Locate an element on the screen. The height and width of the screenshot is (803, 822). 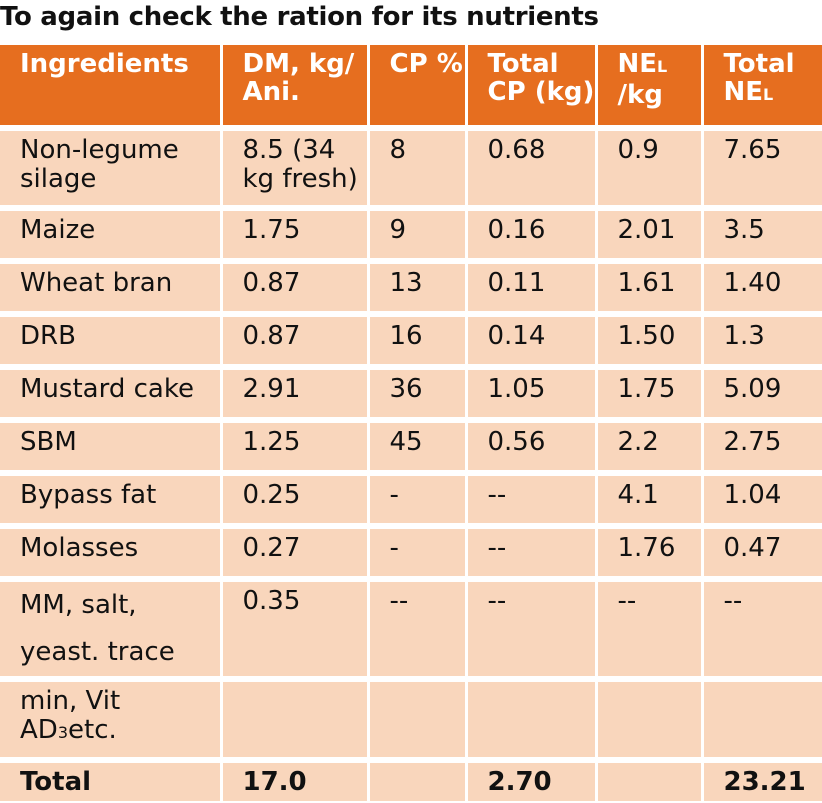
cell-nel-per-kg: 2.2 is located at coordinates (650, 448).